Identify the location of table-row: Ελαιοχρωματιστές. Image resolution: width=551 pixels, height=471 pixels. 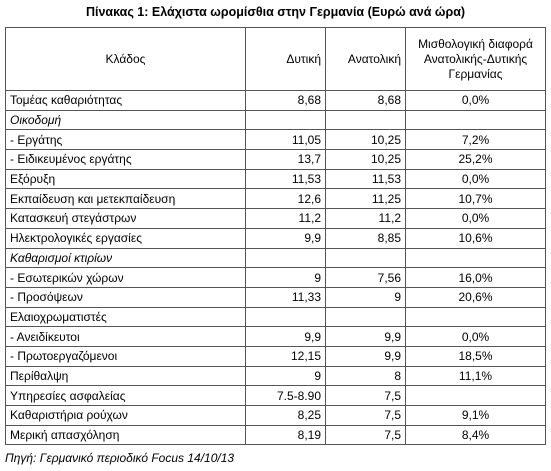
(275, 317).